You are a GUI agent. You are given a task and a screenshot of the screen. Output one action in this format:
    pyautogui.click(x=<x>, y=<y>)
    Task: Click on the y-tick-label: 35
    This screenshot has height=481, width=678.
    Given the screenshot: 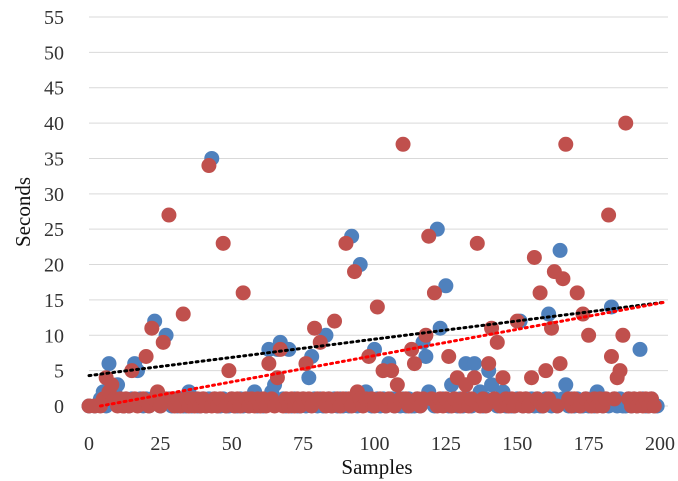 What is the action you would take?
    pyautogui.click(x=54, y=159)
    